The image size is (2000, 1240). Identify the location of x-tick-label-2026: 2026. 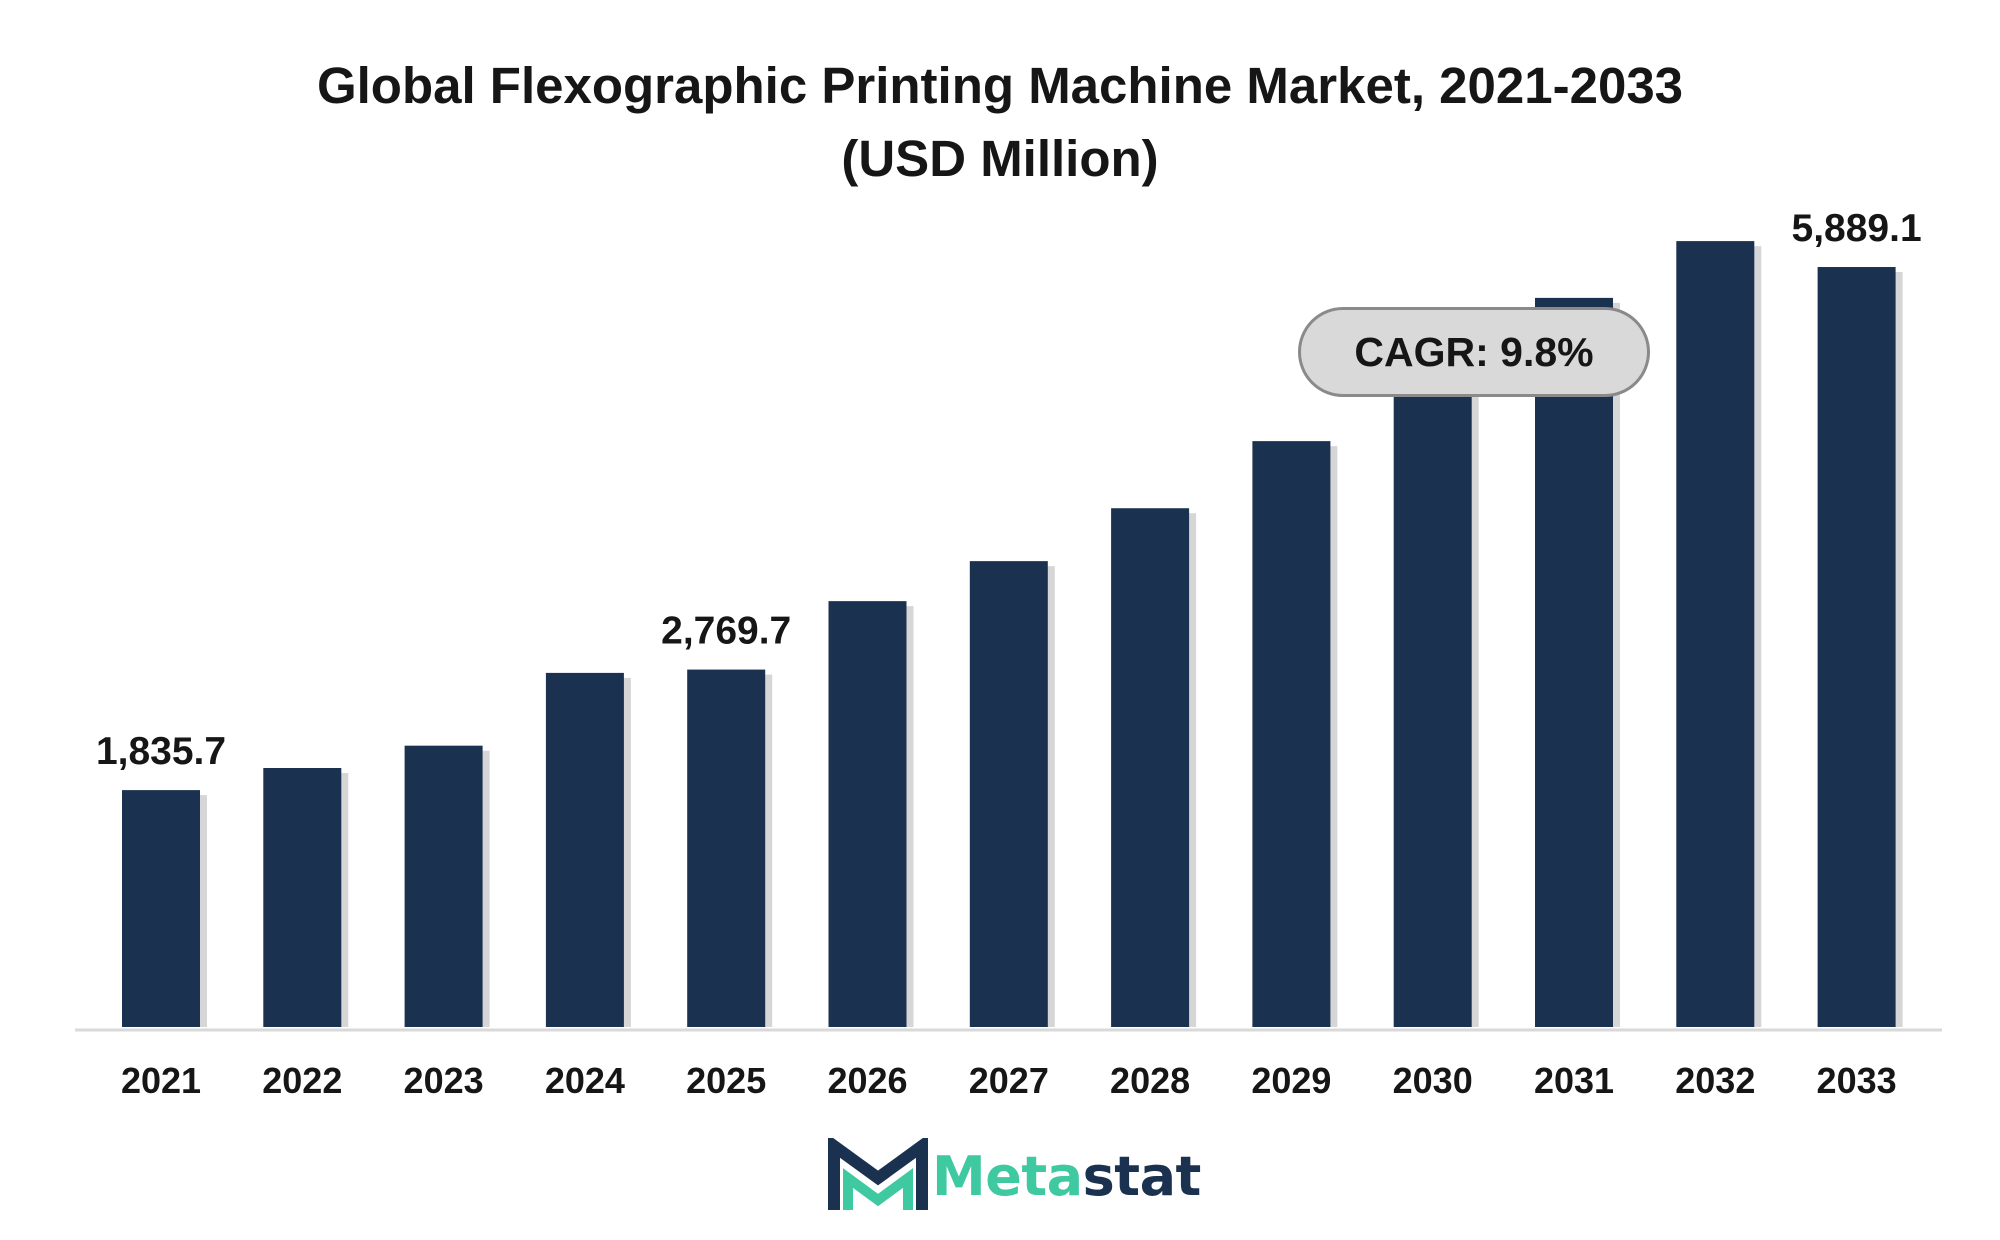
(867, 1080).